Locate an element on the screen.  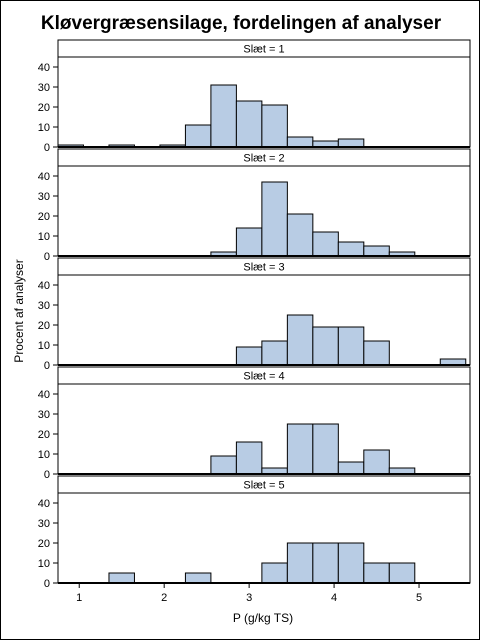
x-tick-label: 3 is located at coordinates (249, 598).